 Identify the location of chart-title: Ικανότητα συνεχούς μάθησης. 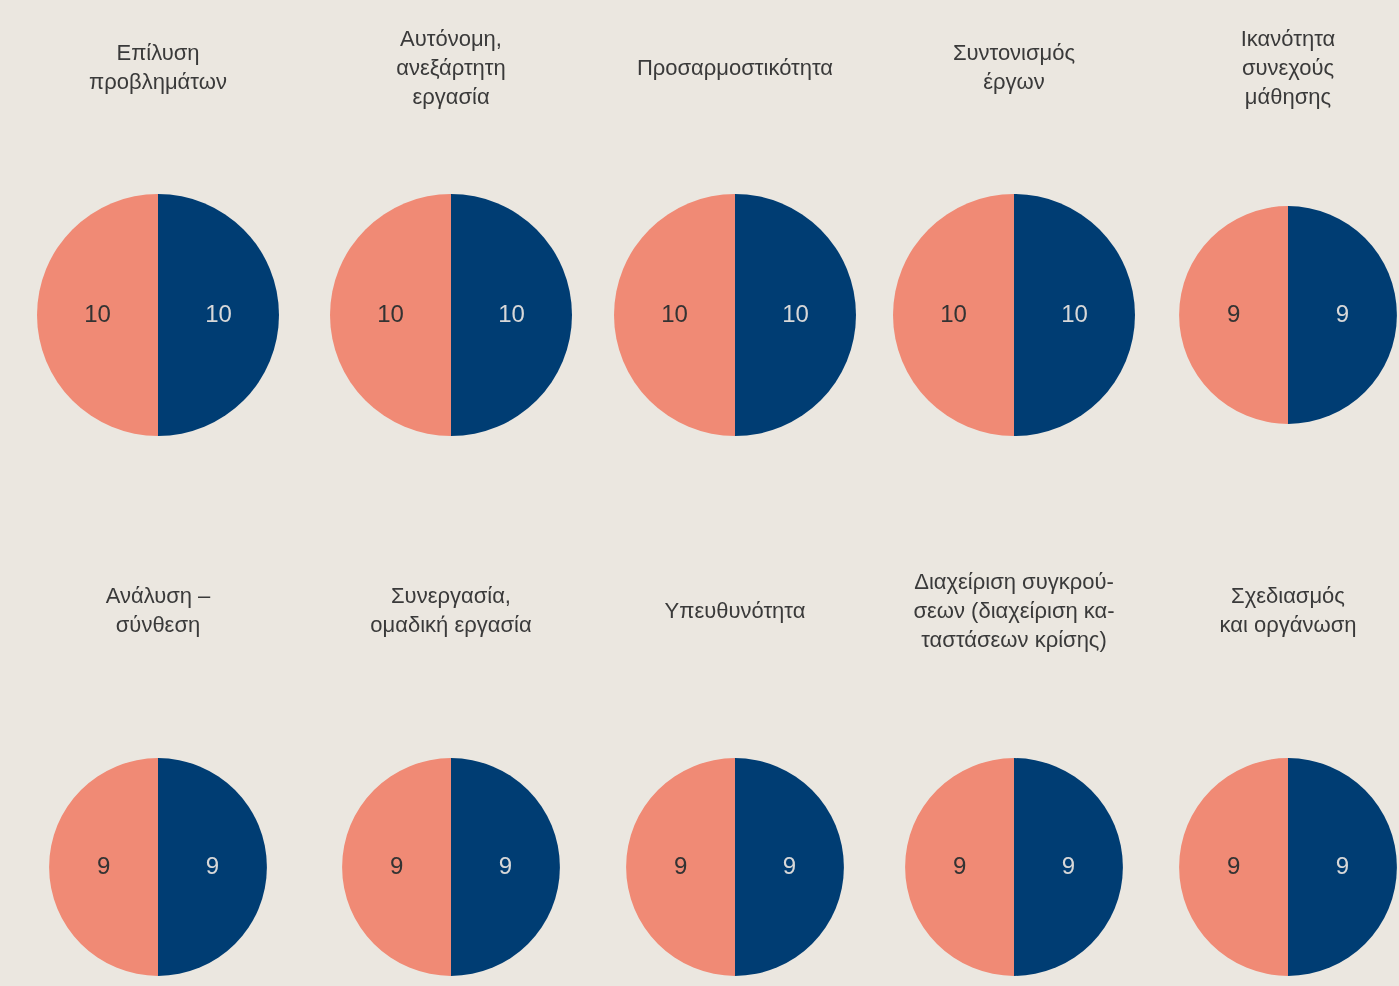
(1288, 67).